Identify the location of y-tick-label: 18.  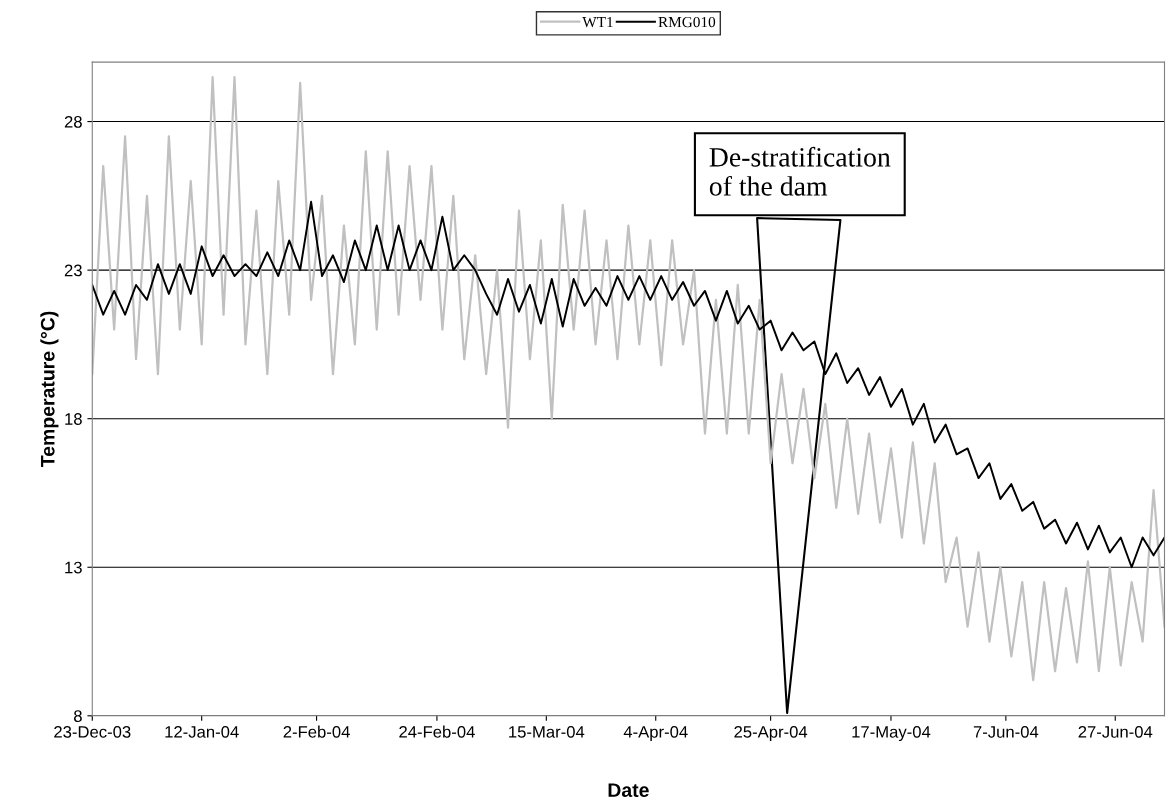
(73, 419).